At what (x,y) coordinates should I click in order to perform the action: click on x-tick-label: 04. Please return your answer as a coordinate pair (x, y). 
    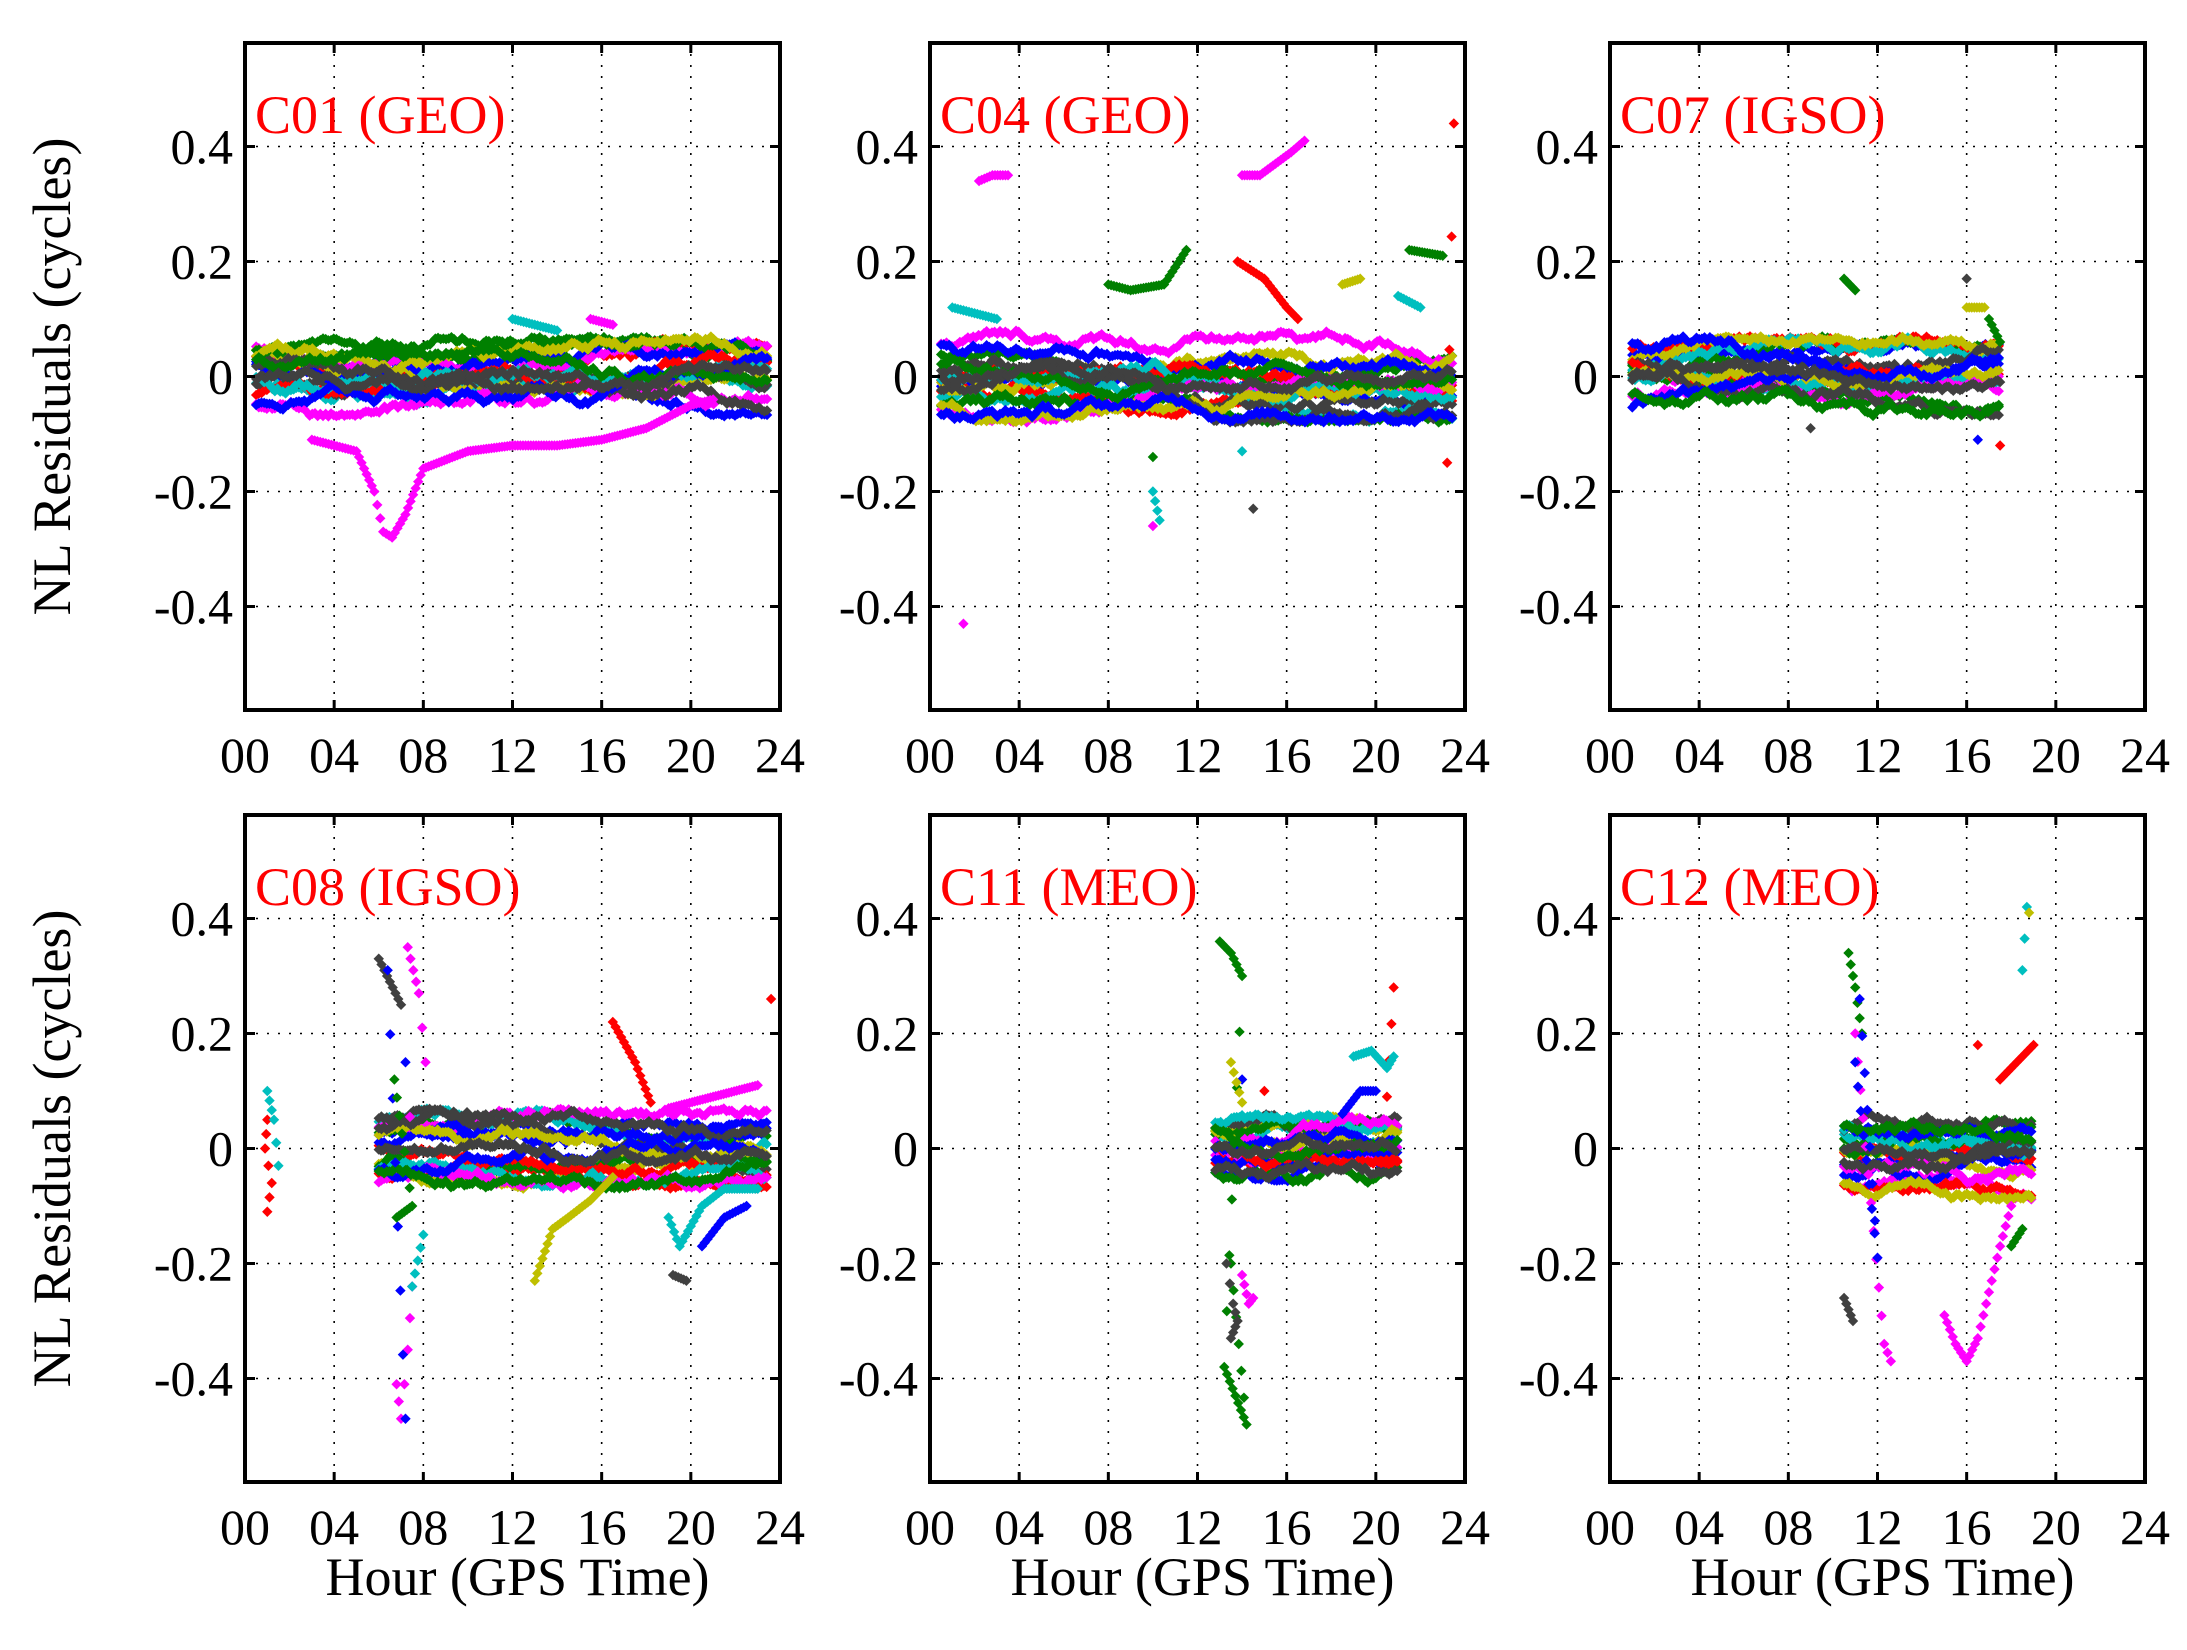
    Looking at the image, I should click on (334, 755).